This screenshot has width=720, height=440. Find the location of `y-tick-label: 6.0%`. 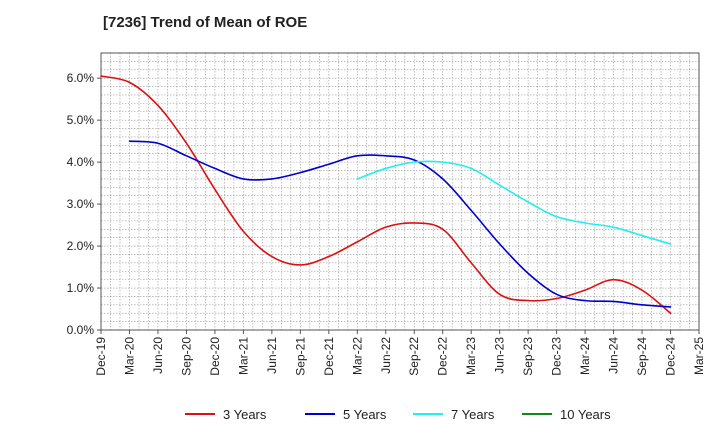

y-tick-label: 6.0% is located at coordinates (81, 78).